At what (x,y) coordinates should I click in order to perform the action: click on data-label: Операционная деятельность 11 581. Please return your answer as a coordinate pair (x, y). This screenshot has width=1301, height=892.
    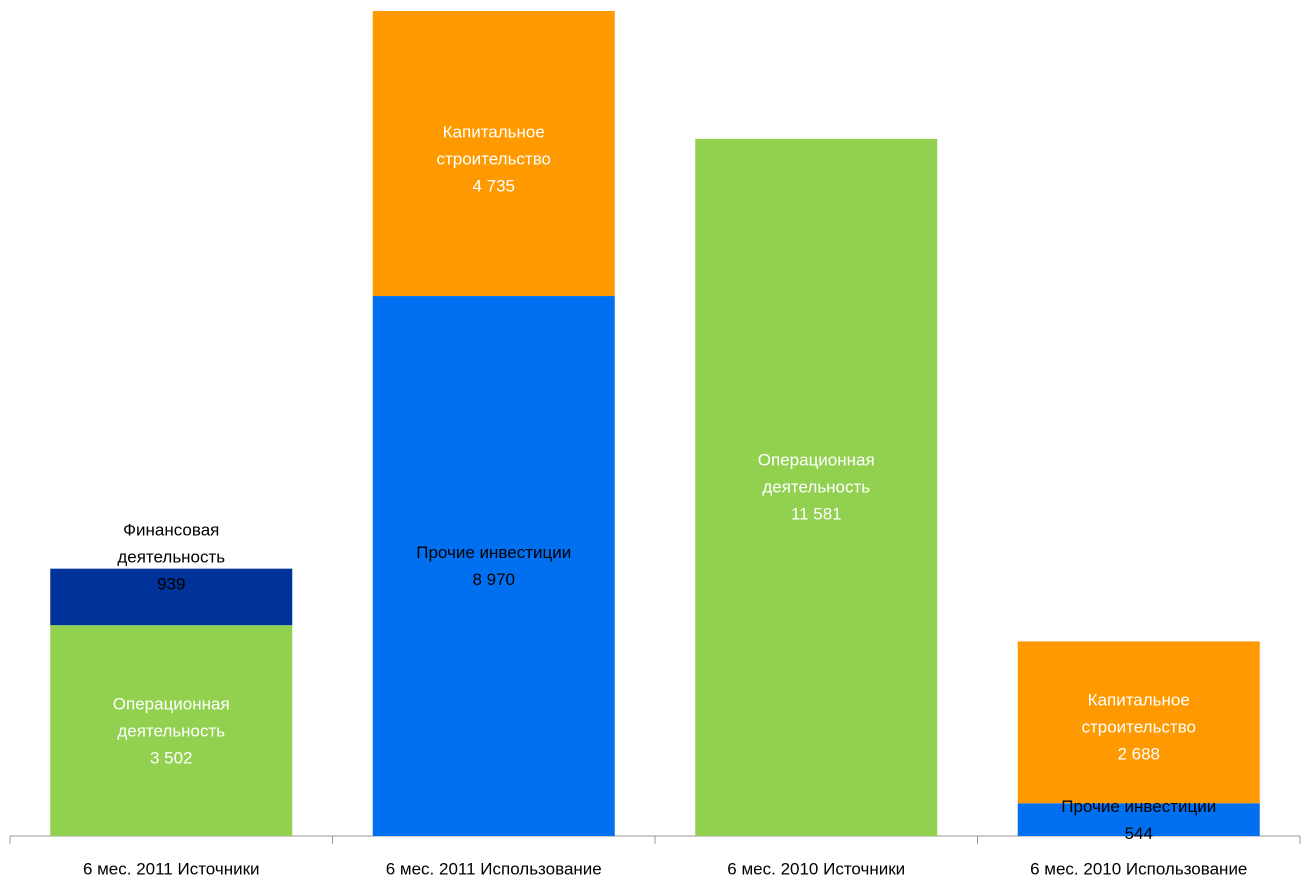
    Looking at the image, I should click on (816, 487).